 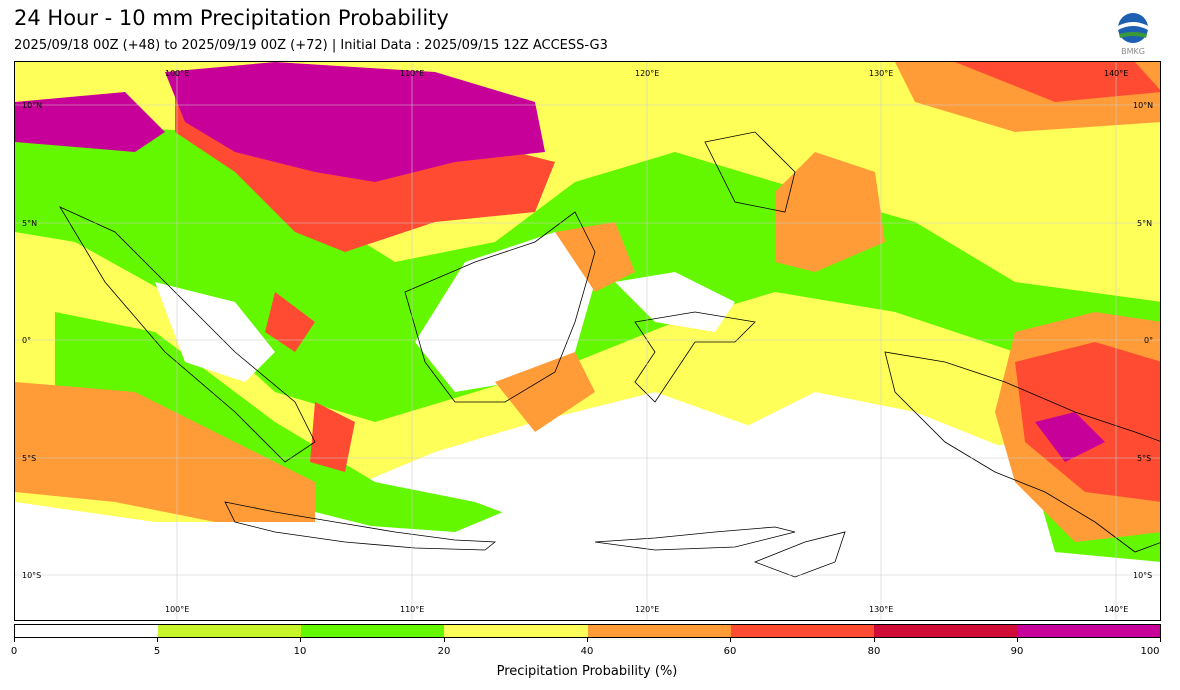 What do you see at coordinates (730, 651) in the screenshot?
I see `colorbar-tick-label: 60` at bounding box center [730, 651].